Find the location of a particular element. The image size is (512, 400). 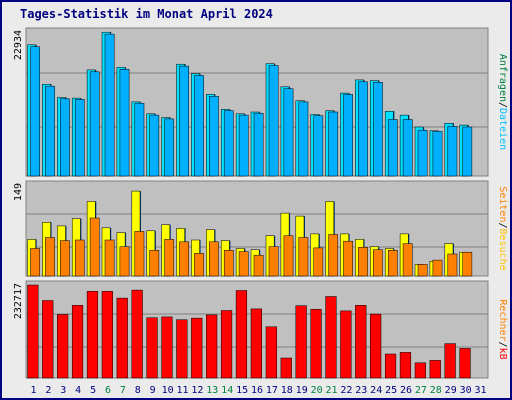

x-tick-label: 18 is located at coordinates (287, 390).